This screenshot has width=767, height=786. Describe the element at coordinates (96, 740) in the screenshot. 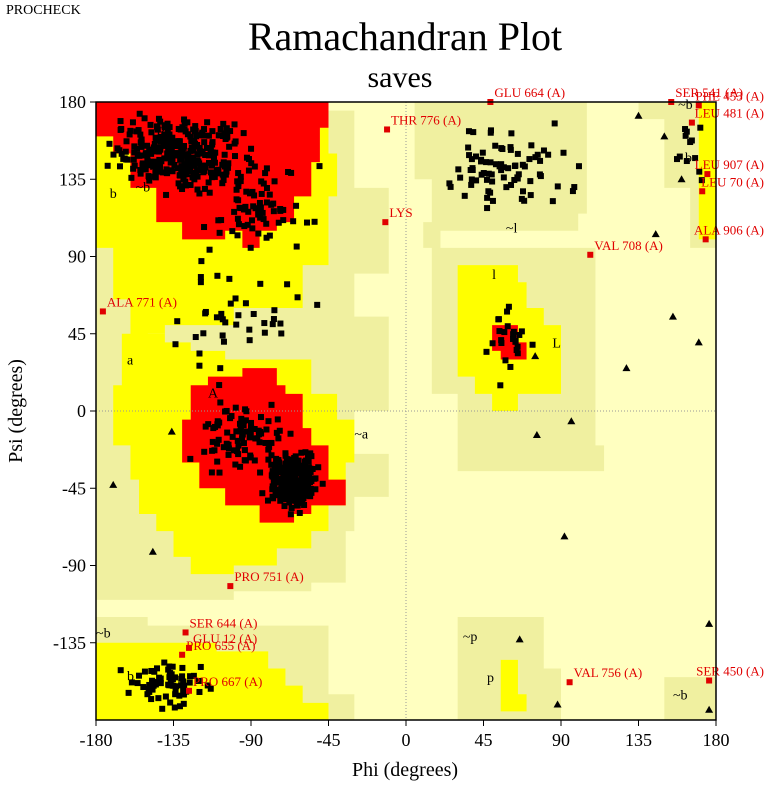

I see `x-tick-label: -180` at that location.